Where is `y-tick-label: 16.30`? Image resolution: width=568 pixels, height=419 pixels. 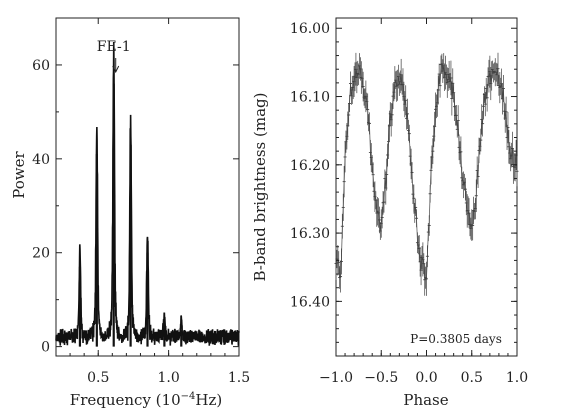
y-tick-label: 16.30 is located at coordinates (310, 234).